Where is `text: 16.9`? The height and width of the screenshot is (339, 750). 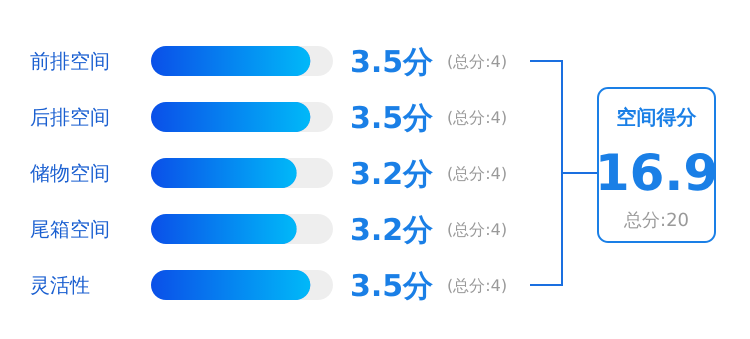 text: 16.9 is located at coordinates (656, 173).